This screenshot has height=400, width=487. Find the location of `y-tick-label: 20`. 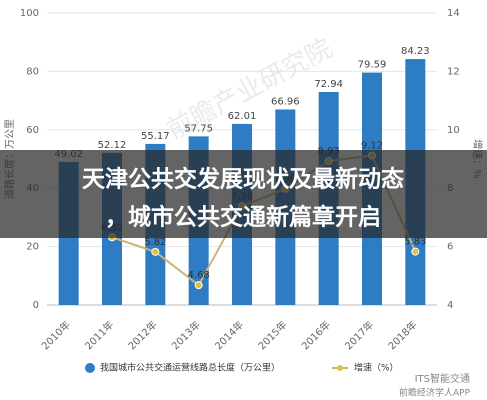

y-tick-label: 20 is located at coordinates (32, 247).